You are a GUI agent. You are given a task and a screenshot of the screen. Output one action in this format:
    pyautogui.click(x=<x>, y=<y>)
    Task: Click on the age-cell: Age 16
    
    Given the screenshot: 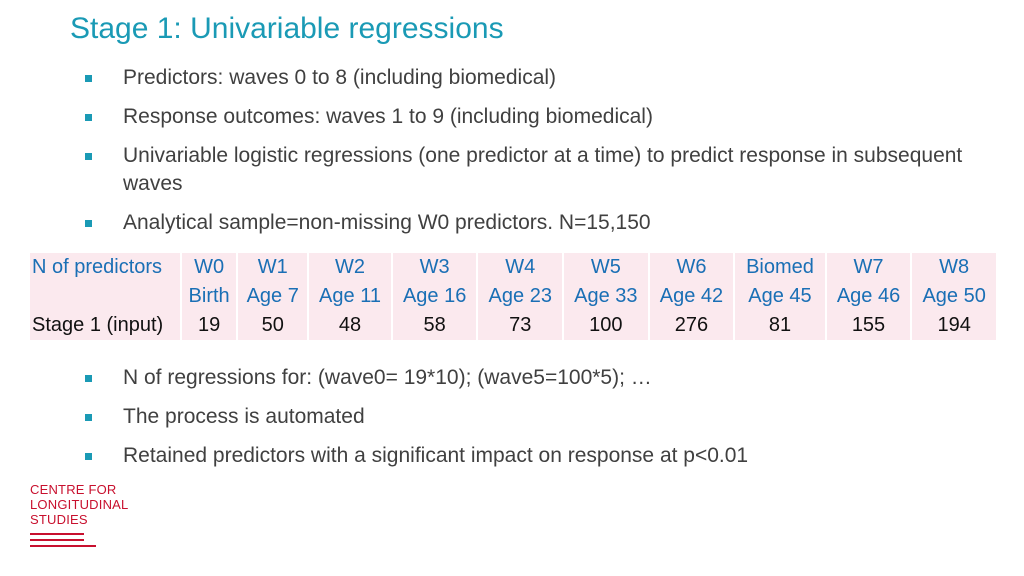 What is the action you would take?
    pyautogui.click(x=434, y=296)
    